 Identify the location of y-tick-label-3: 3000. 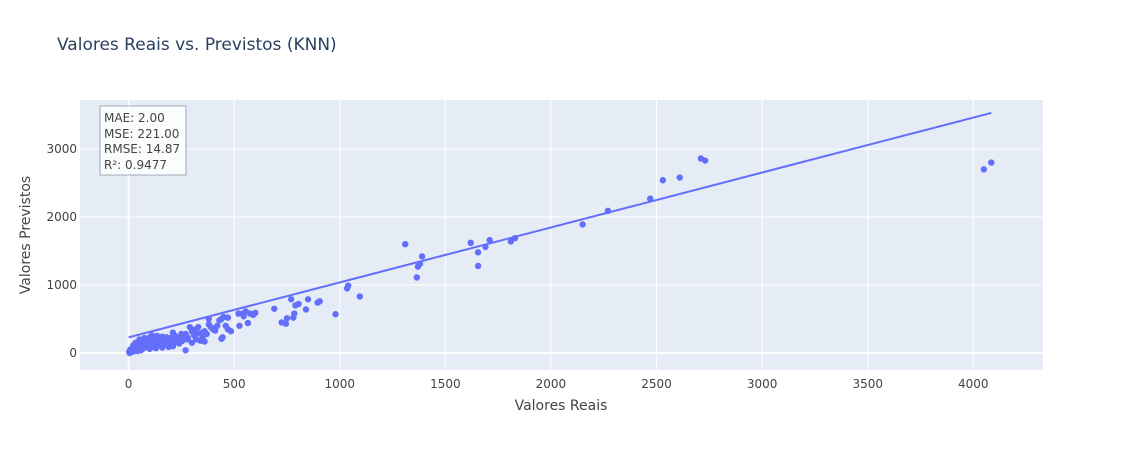
(61, 149).